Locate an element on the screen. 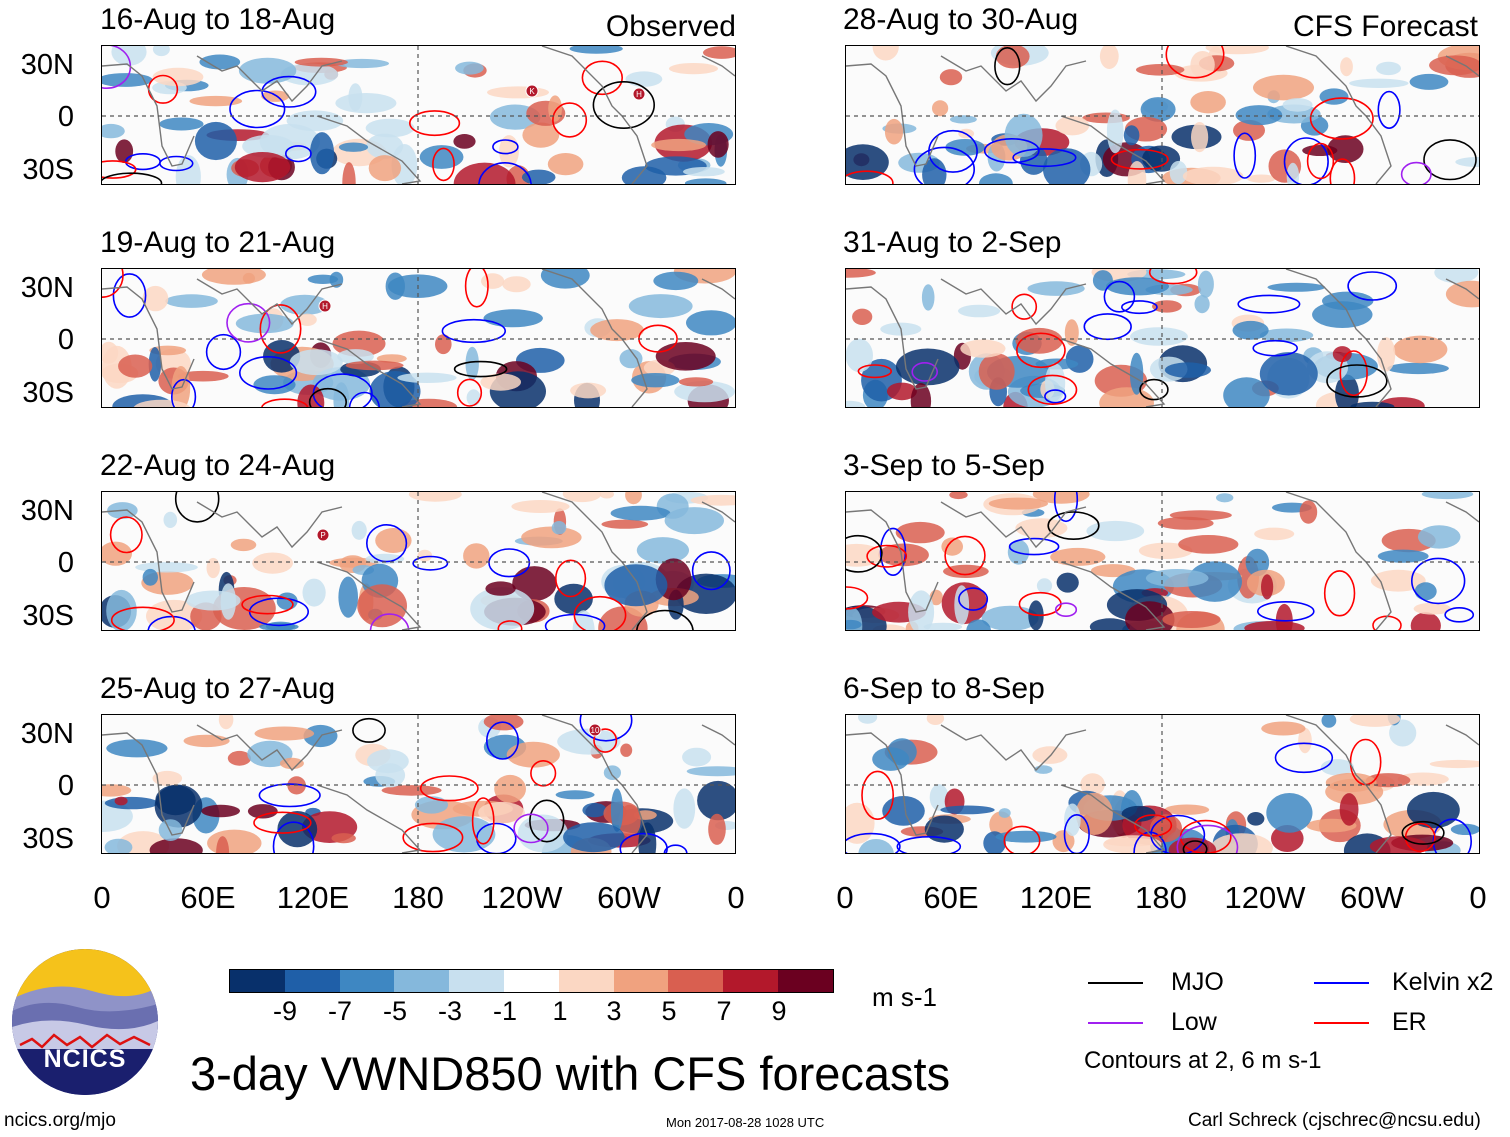 The height and width of the screenshot is (1137, 1510). colorbar-tick: -7 is located at coordinates (339, 1011).